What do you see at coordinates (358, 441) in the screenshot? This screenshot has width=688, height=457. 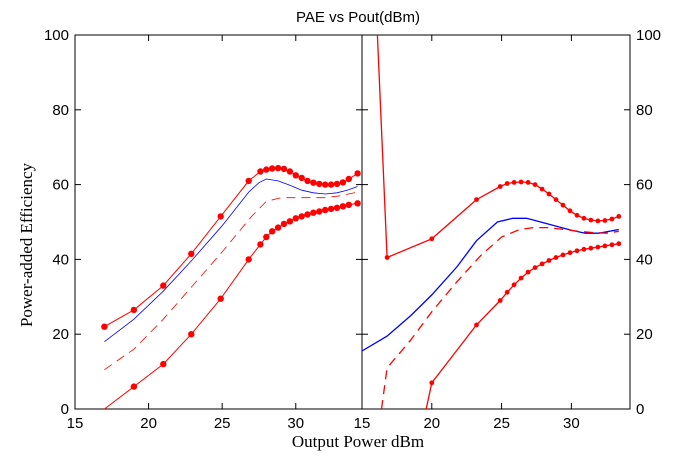 I see `x-axis-label: Output Power dBm` at bounding box center [358, 441].